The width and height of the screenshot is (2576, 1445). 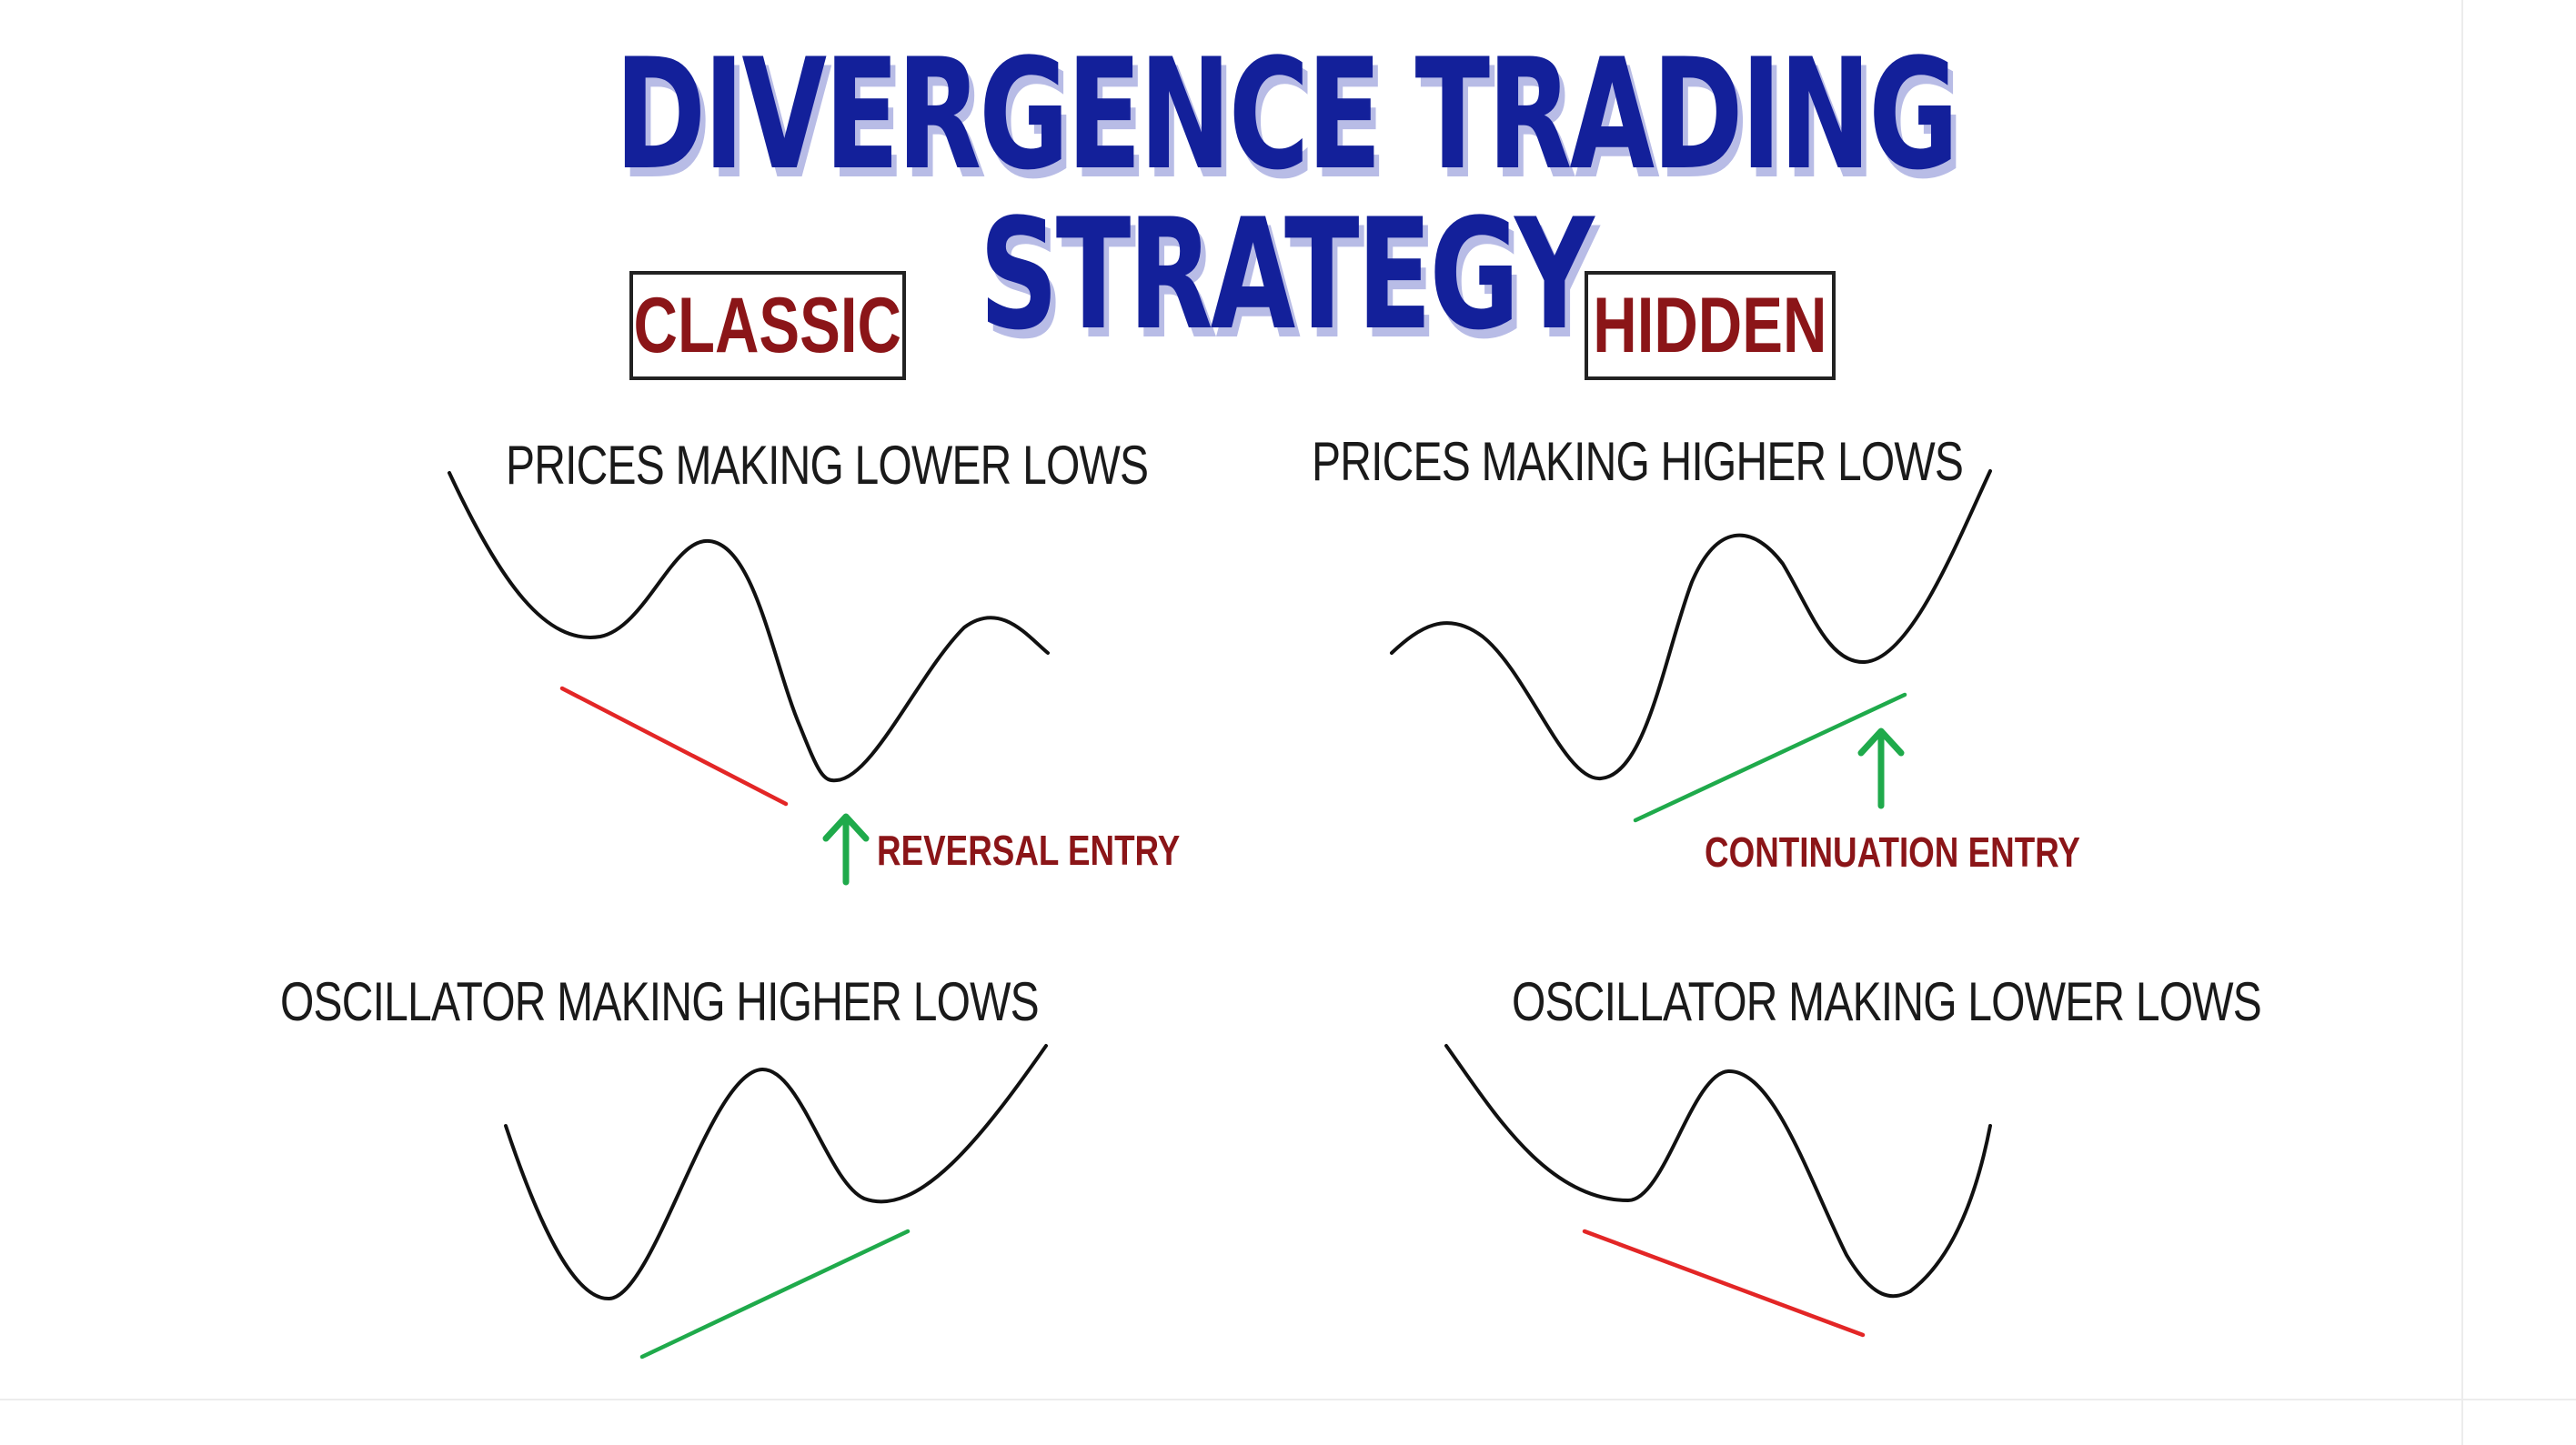 I want to click on page-edge-divider-horizontal, so click(x=1288, y=1399).